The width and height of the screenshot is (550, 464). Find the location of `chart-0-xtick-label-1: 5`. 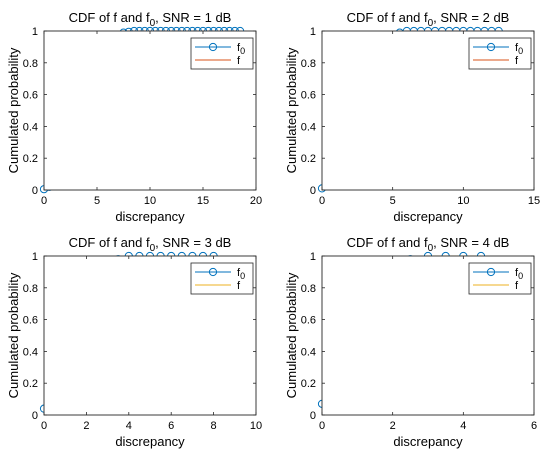

chart-0-xtick-label-1: 5 is located at coordinates (97, 201).